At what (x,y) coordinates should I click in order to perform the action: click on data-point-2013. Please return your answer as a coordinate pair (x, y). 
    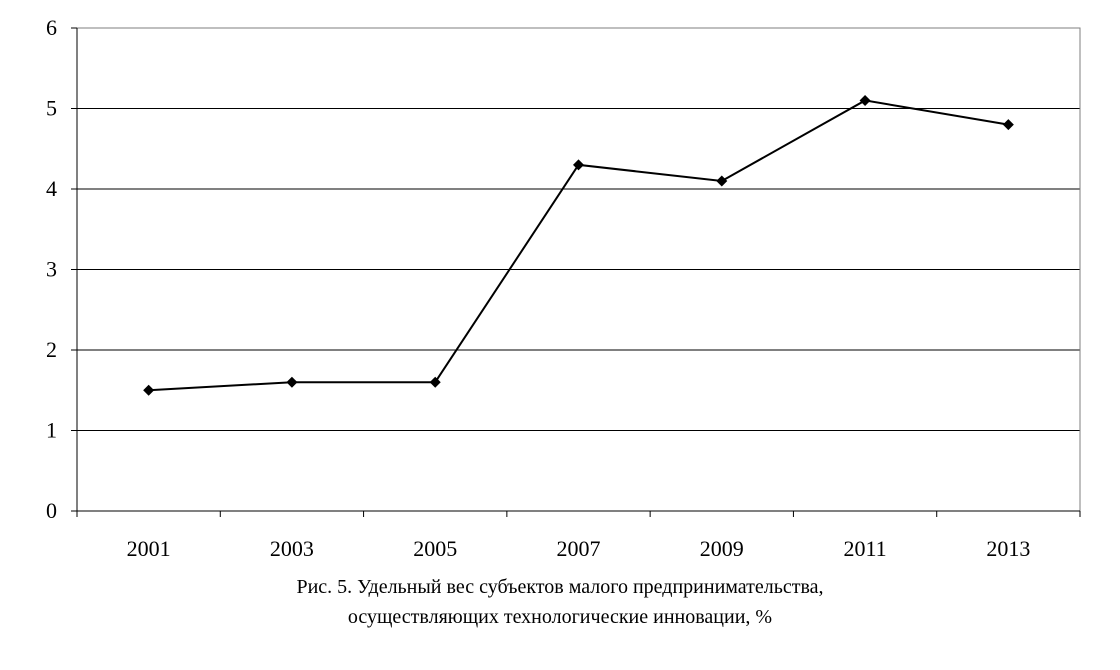
    Looking at the image, I should click on (1008, 125).